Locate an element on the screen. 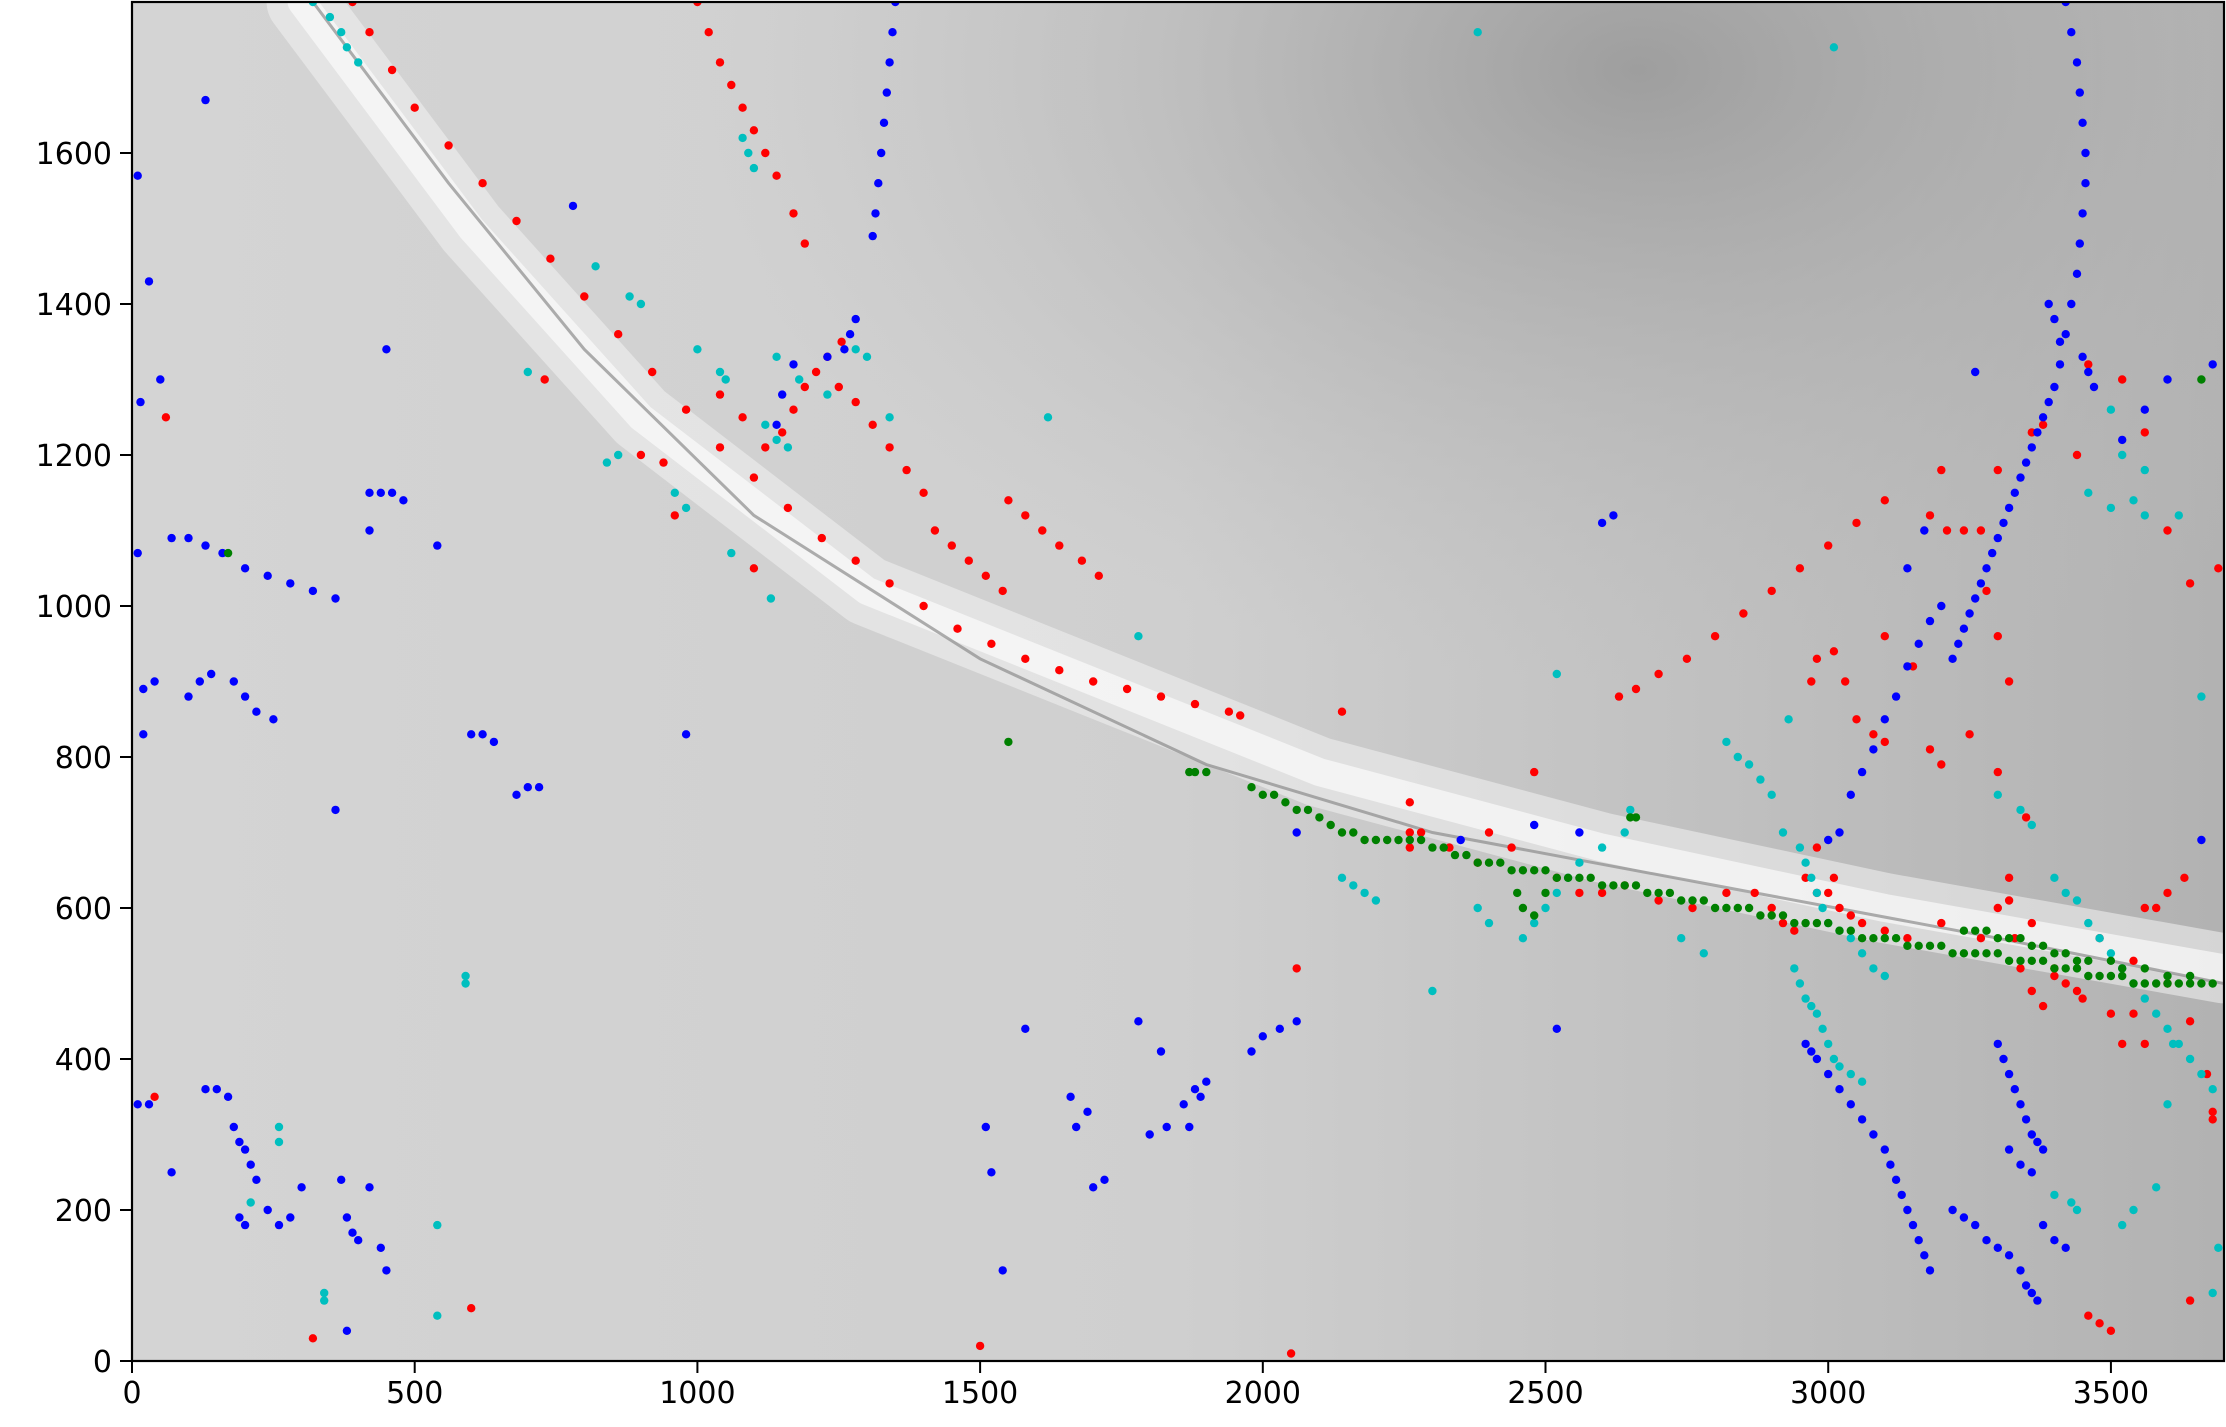 The image size is (2226, 1427). x-tick-label: 2000 is located at coordinates (1263, 1393).